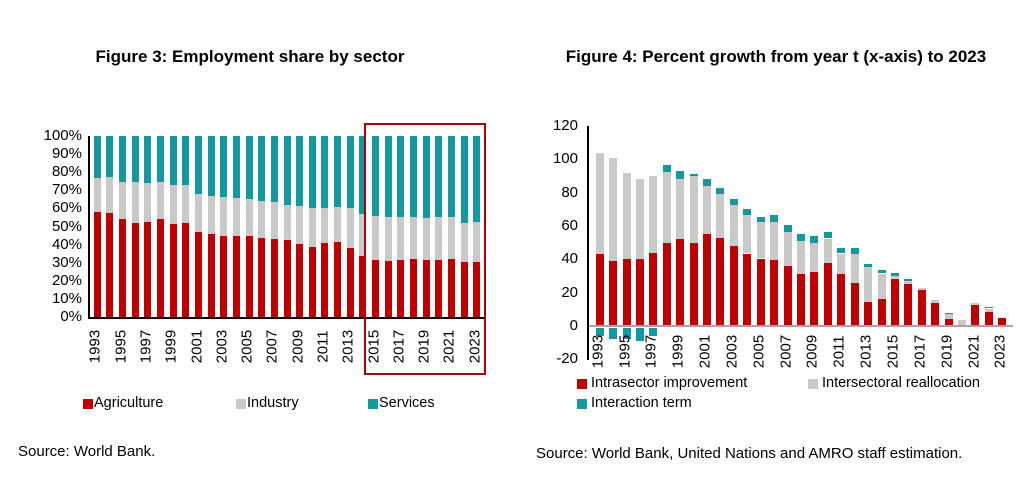 The width and height of the screenshot is (1032, 481). Describe the element at coordinates (720, 281) in the screenshot. I see `bar-2002-intrasector-improvement` at that location.